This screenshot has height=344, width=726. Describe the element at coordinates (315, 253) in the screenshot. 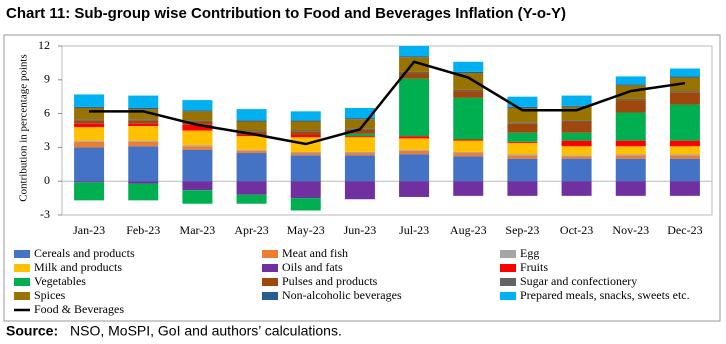

I see `legend-label: Meat and fish` at that location.